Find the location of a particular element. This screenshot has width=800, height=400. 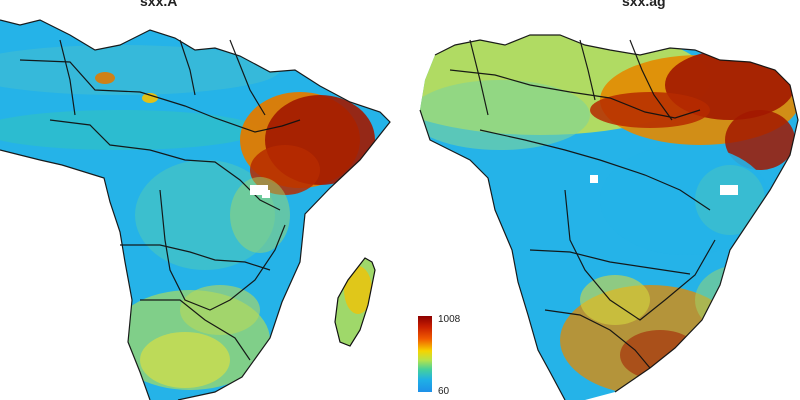

madagascar is located at coordinates (355, 302).